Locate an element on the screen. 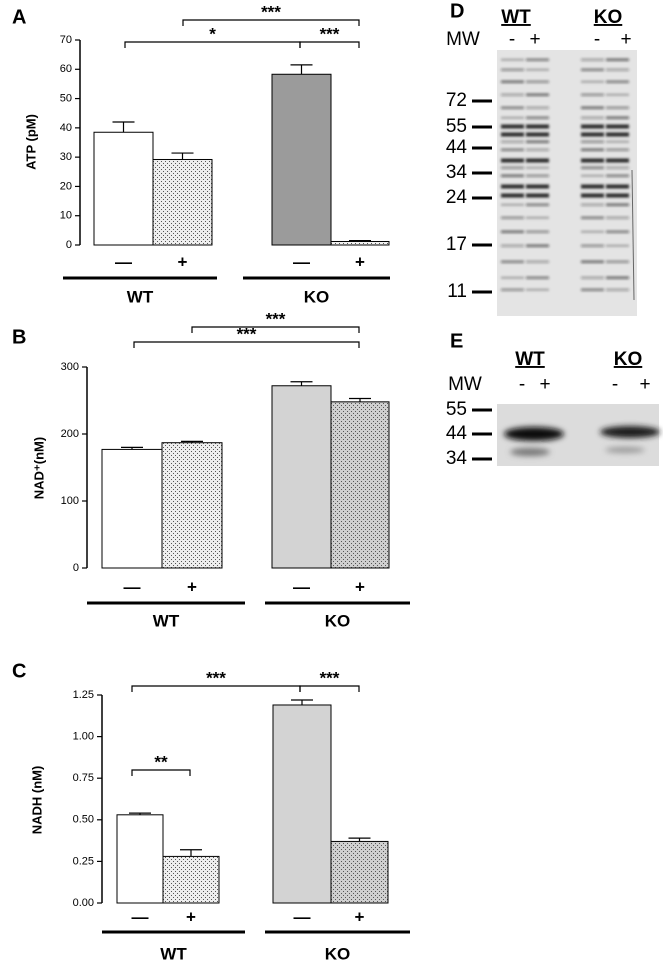 This screenshot has width=663, height=962. significance-label: * is located at coordinates (212, 33).